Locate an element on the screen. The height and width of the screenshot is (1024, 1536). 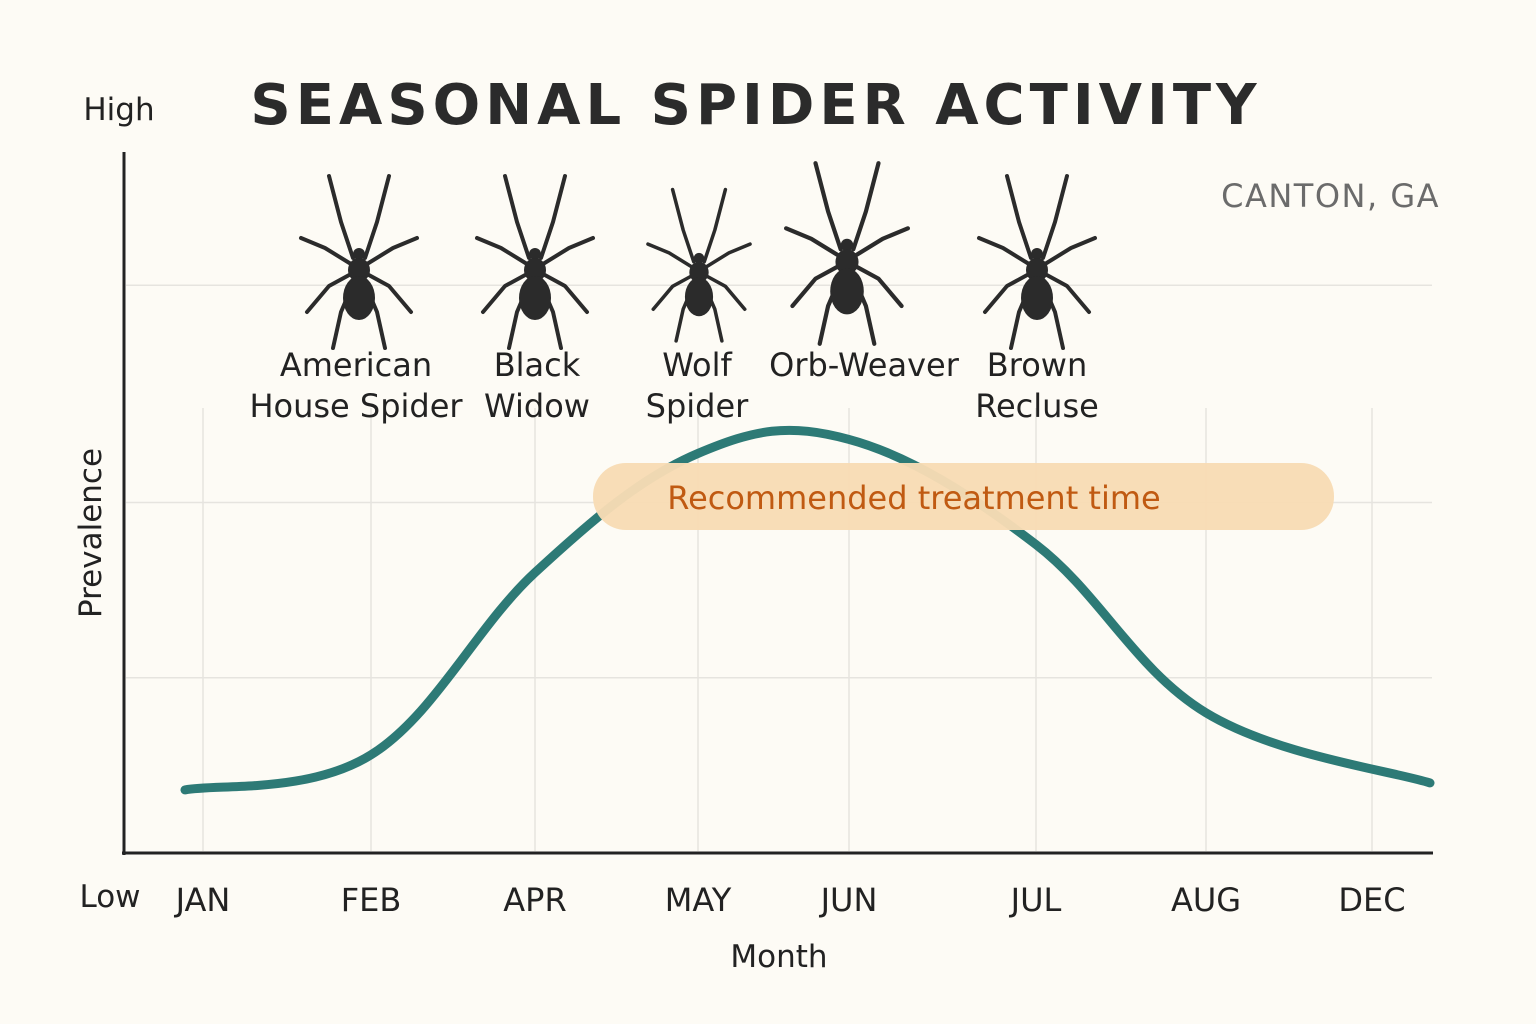
x-tick-label: FEB is located at coordinates (371, 900).